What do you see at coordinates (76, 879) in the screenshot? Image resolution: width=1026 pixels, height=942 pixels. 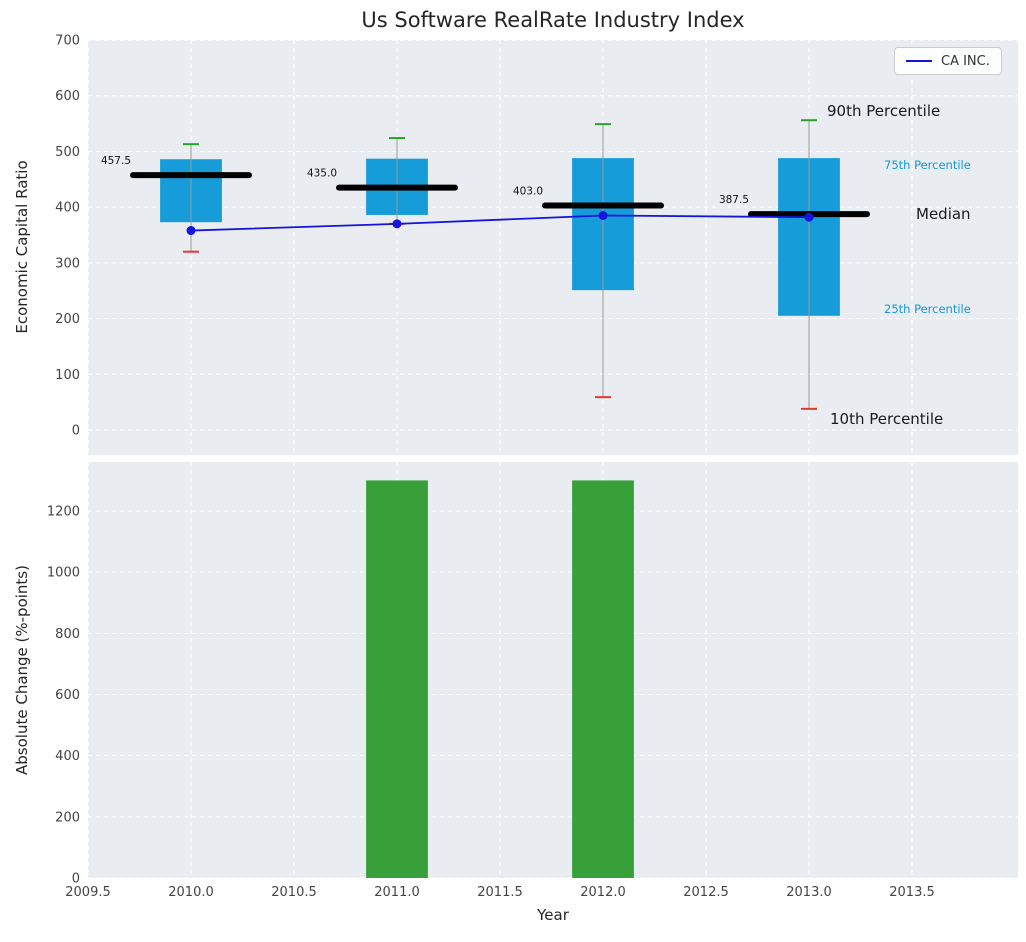 I see `y-tick-label-bottom: 0` at bounding box center [76, 879].